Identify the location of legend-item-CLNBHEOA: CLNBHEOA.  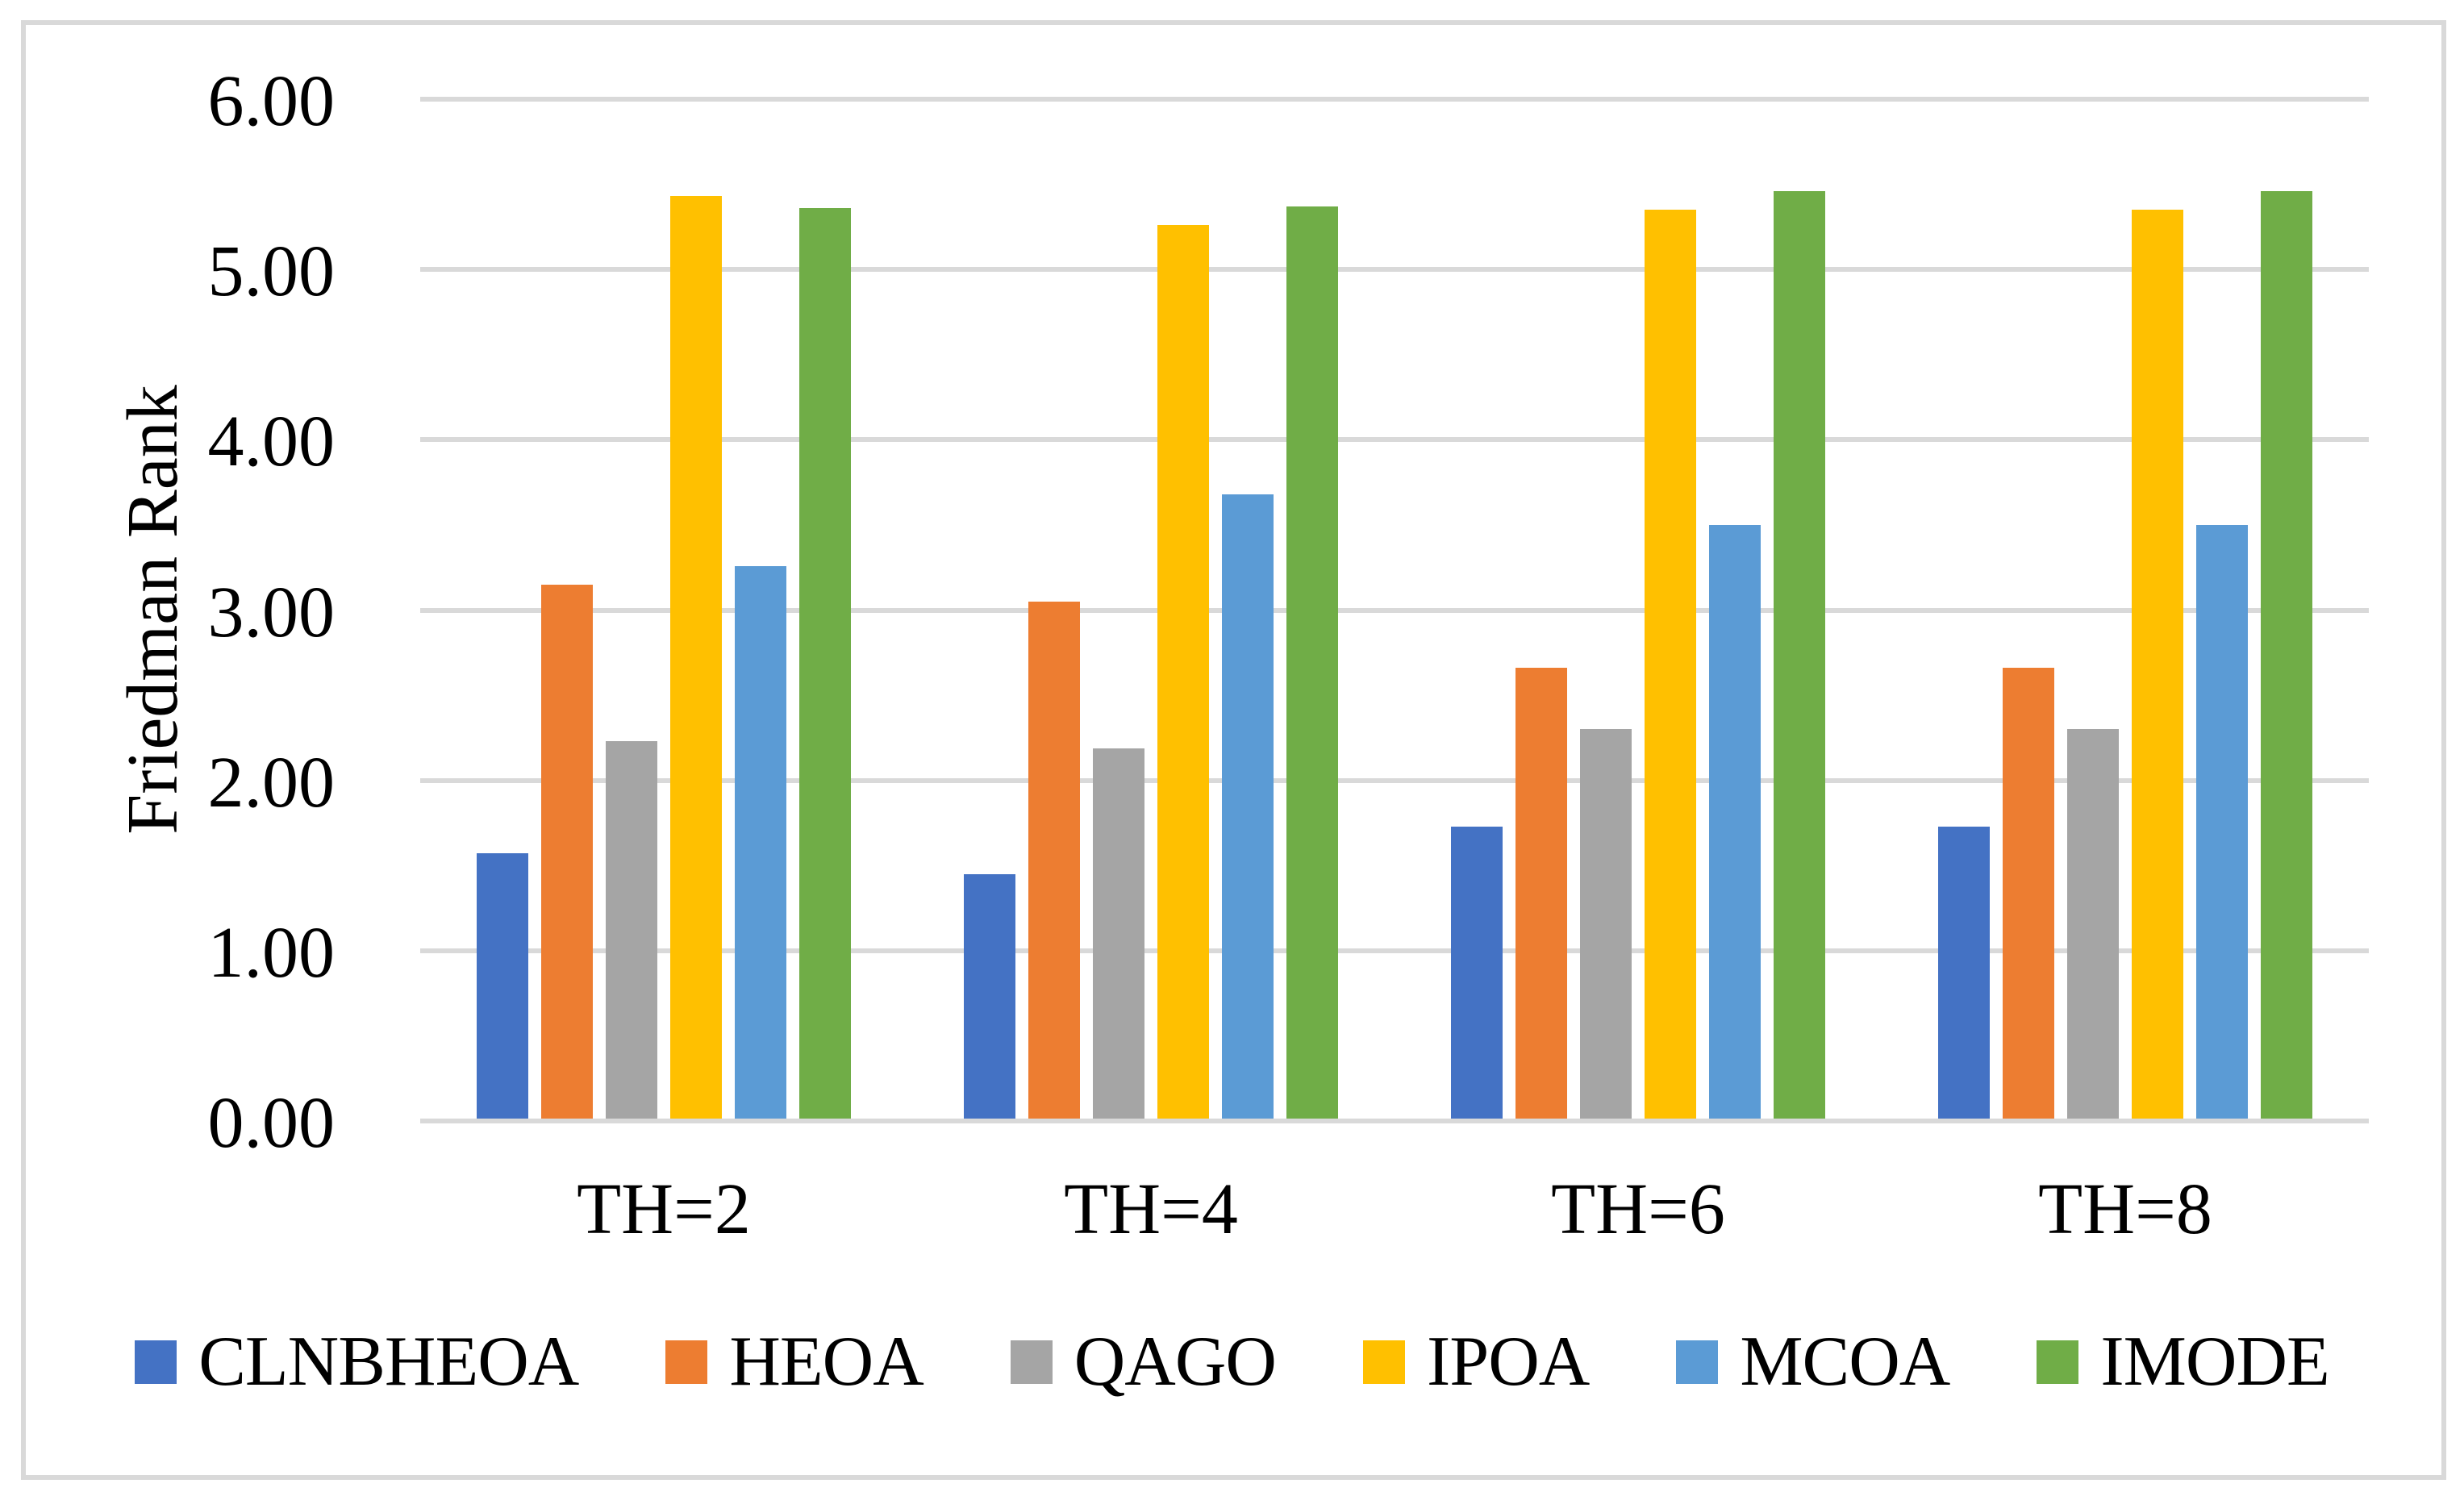
(357, 1362).